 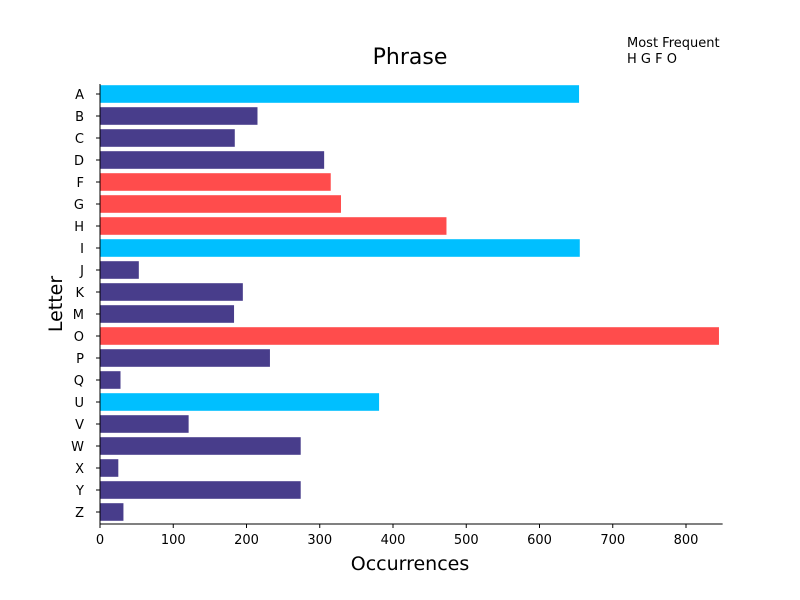 I want to click on x-tick-label: 100, so click(x=173, y=540).